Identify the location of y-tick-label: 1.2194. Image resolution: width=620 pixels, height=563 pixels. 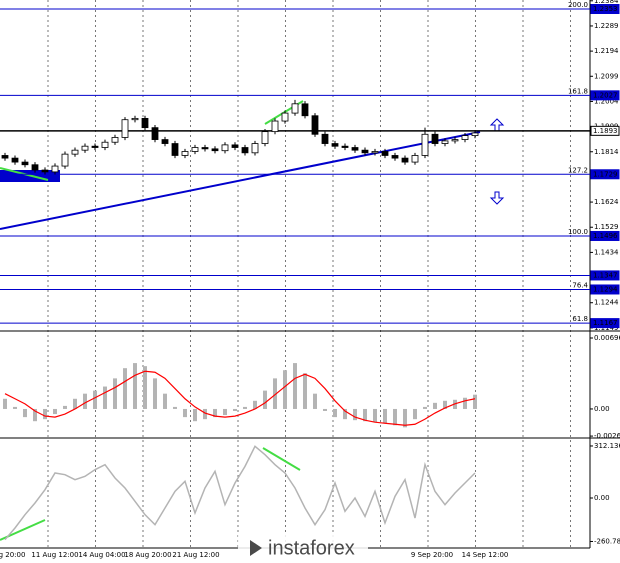
(606, 51).